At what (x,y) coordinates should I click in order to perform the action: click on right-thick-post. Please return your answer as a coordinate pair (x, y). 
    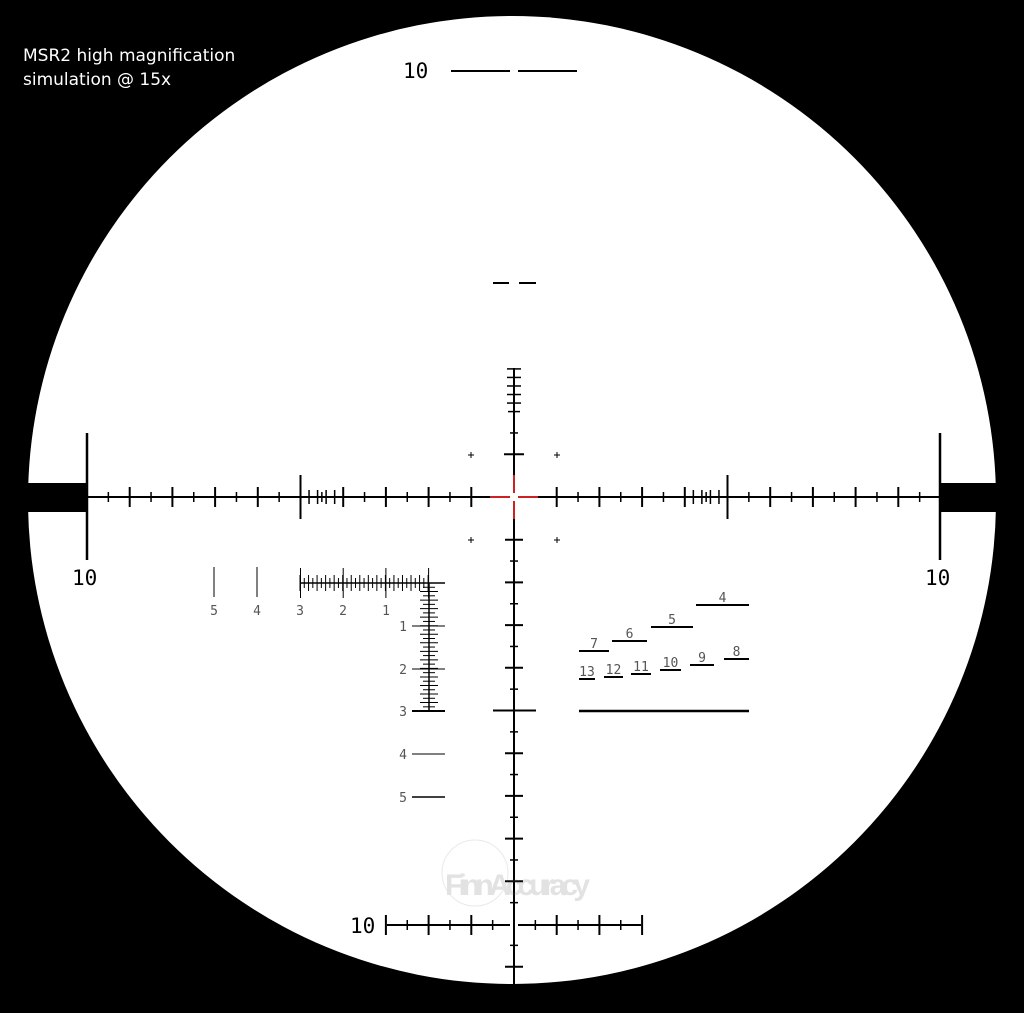
    Looking at the image, I should click on (975, 497).